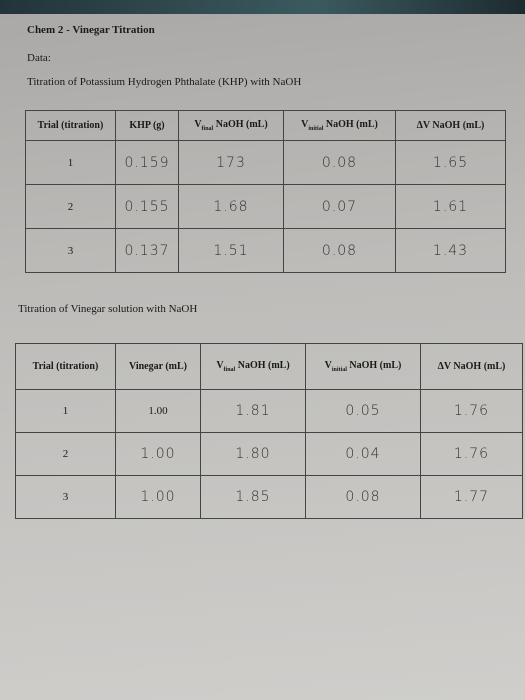  What do you see at coordinates (339, 206) in the screenshot?
I see `value-cell: 0.07` at bounding box center [339, 206].